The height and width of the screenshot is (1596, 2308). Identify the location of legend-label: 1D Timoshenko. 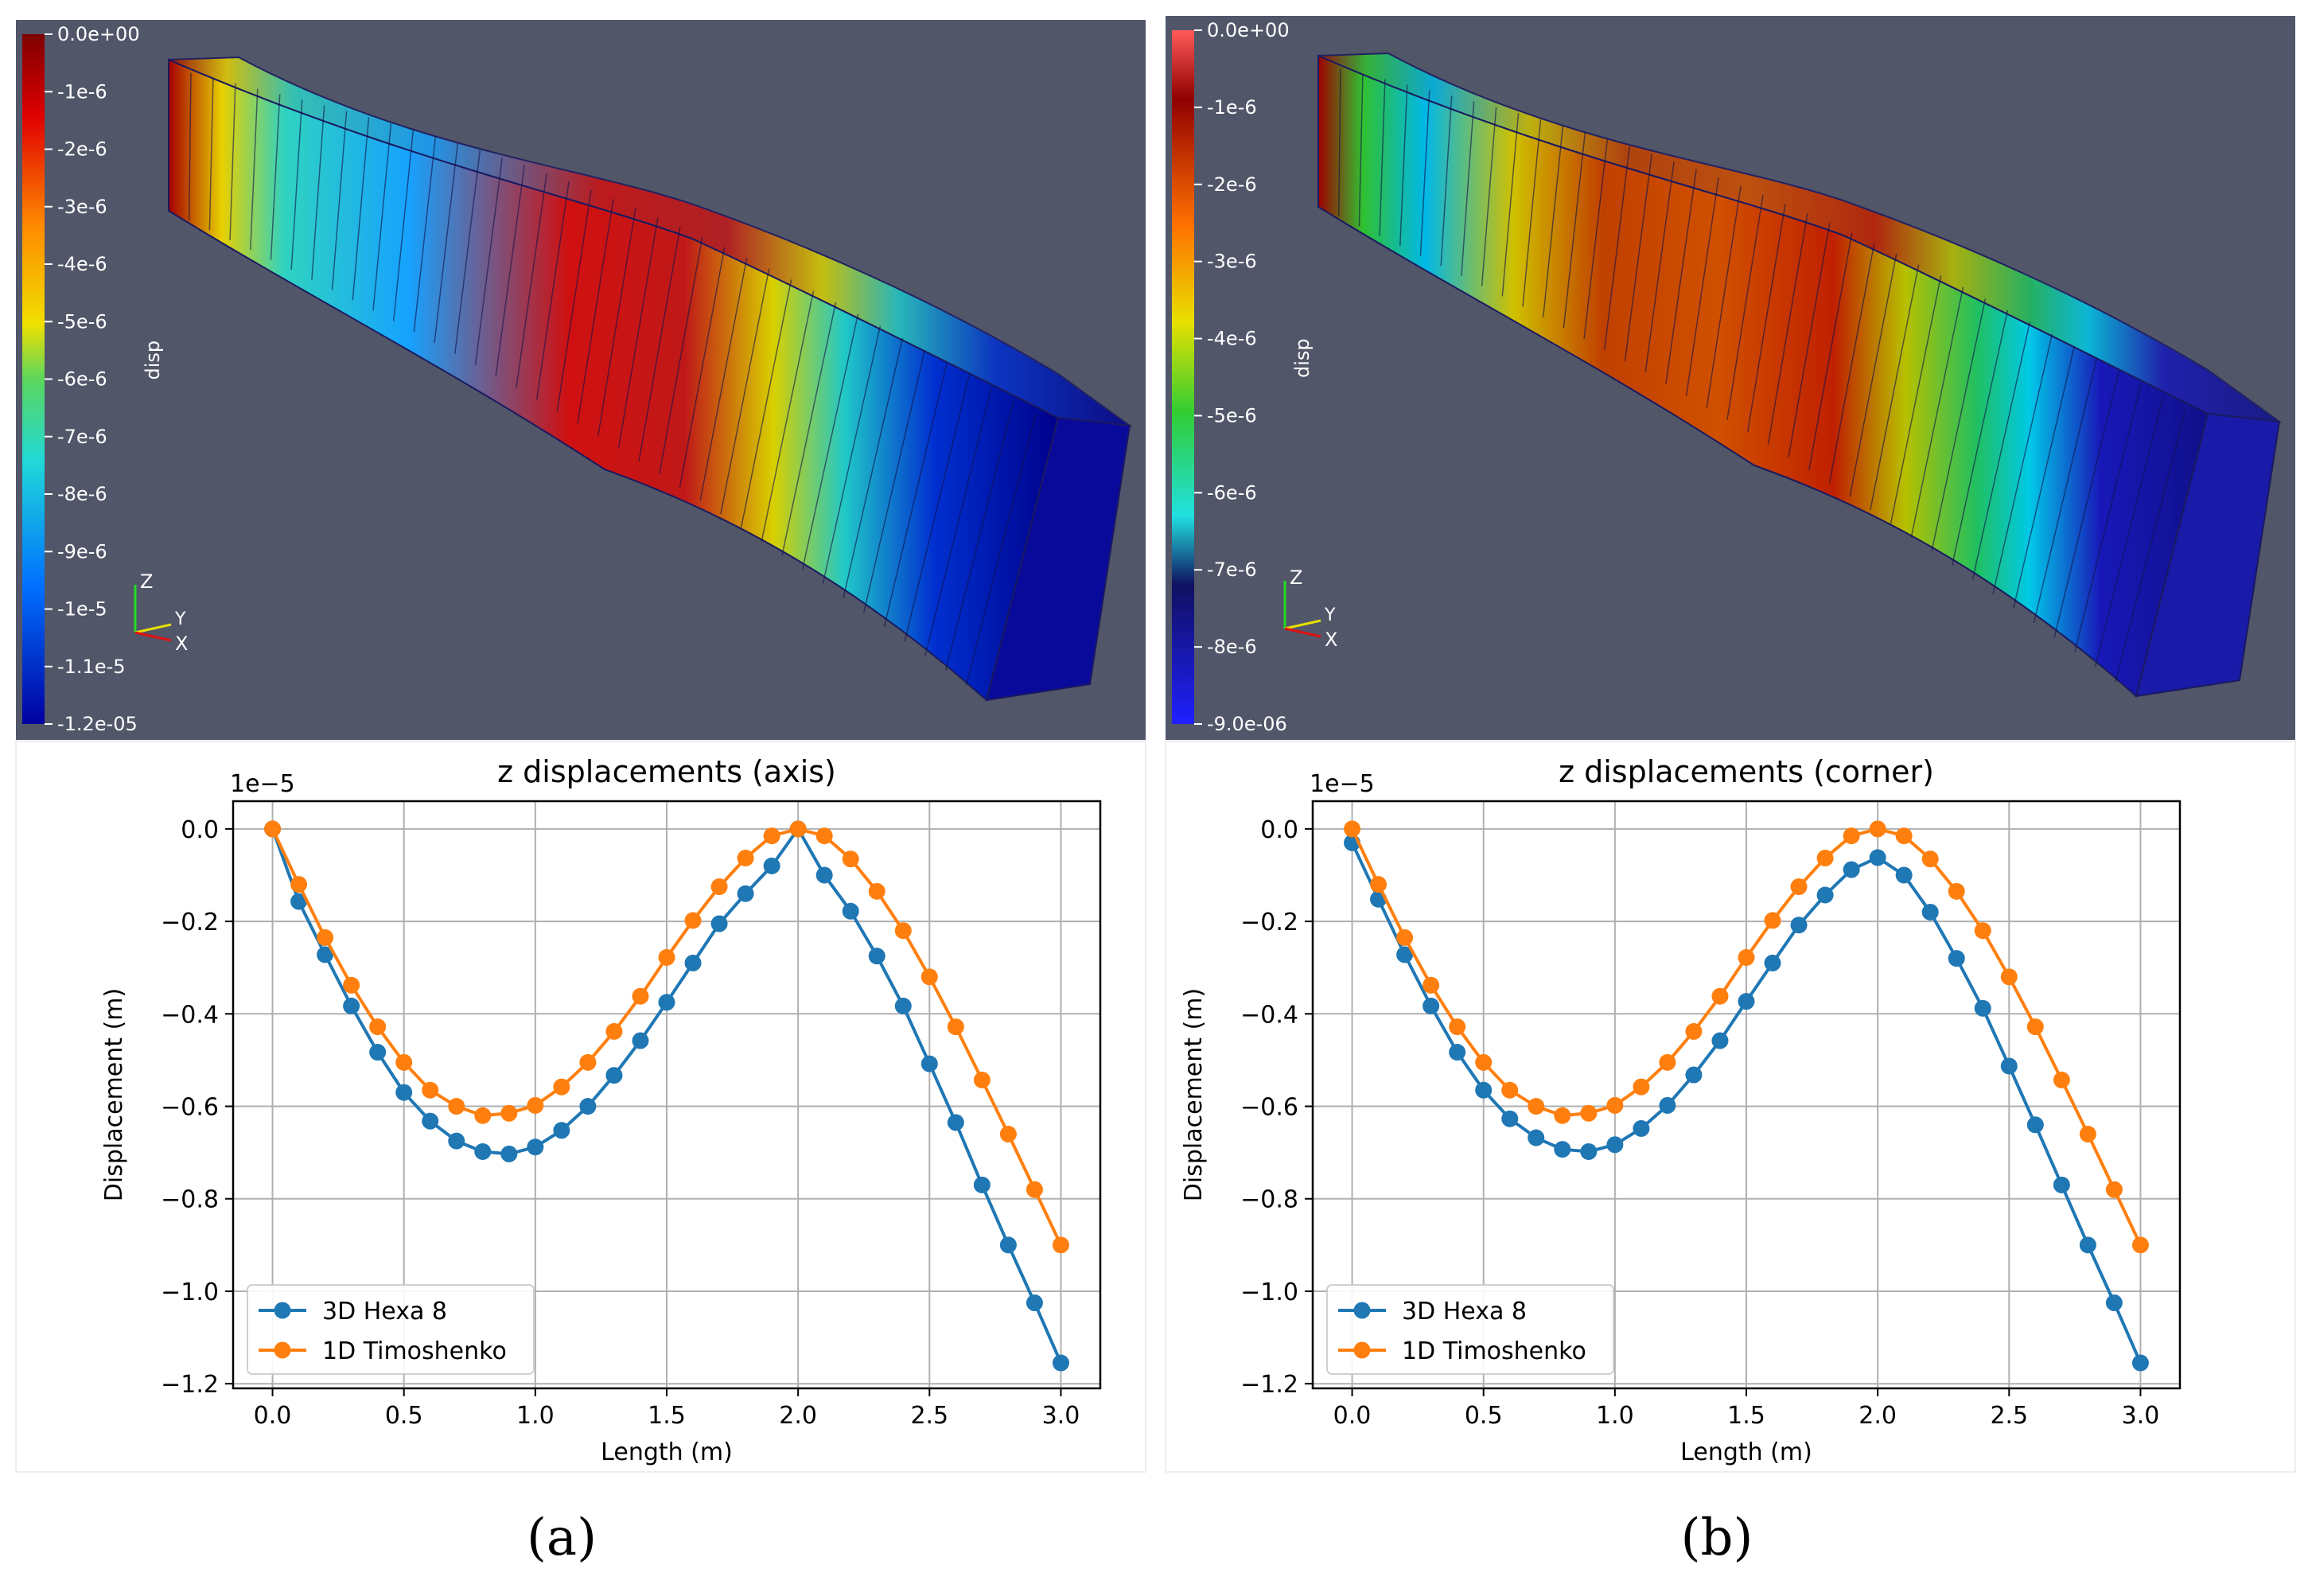
(414, 1351).